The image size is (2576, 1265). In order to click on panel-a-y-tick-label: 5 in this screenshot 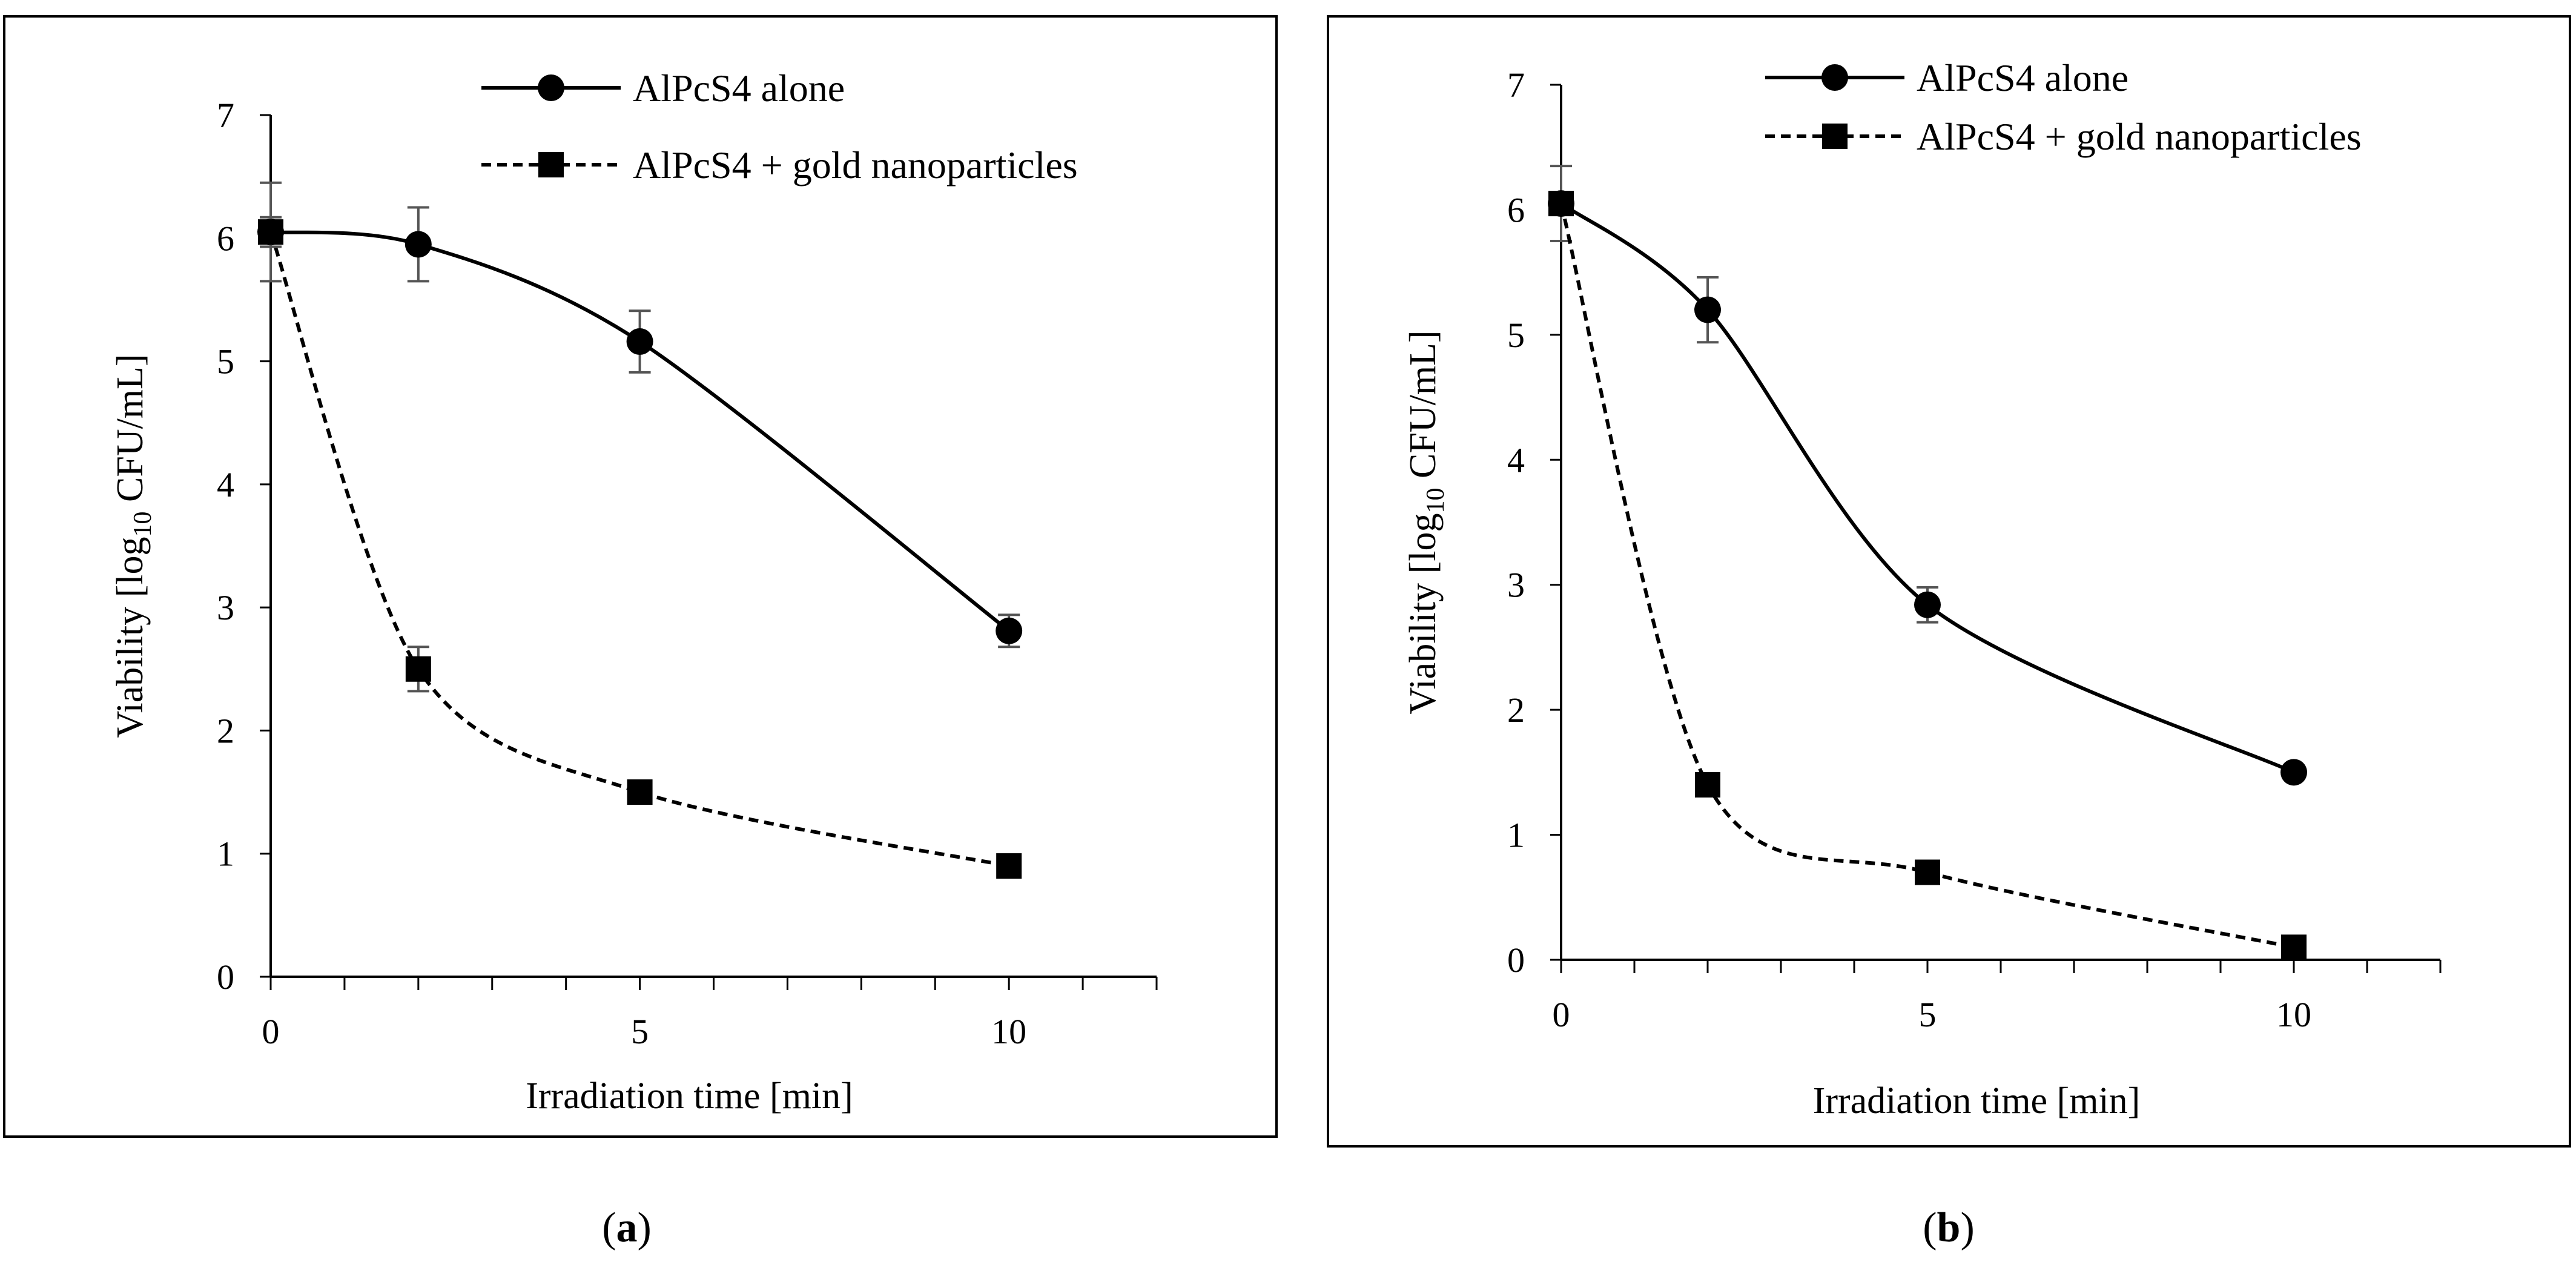, I will do `click(225, 361)`.